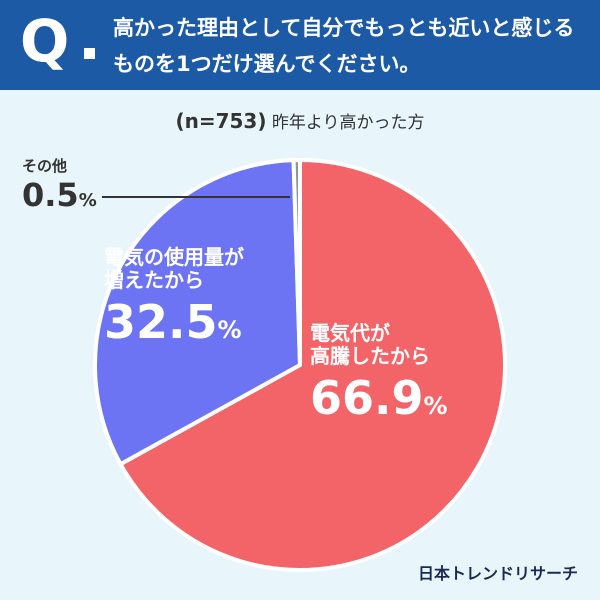 The height and width of the screenshot is (600, 600). What do you see at coordinates (154, 280) in the screenshot?
I see `label-line-2: 増えたから` at bounding box center [154, 280].